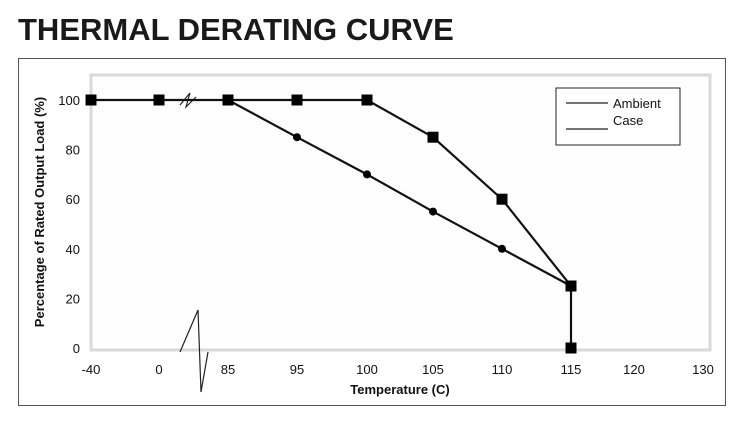 The image size is (736, 423). What do you see at coordinates (91, 369) in the screenshot?
I see `x-tick-label: -40` at bounding box center [91, 369].